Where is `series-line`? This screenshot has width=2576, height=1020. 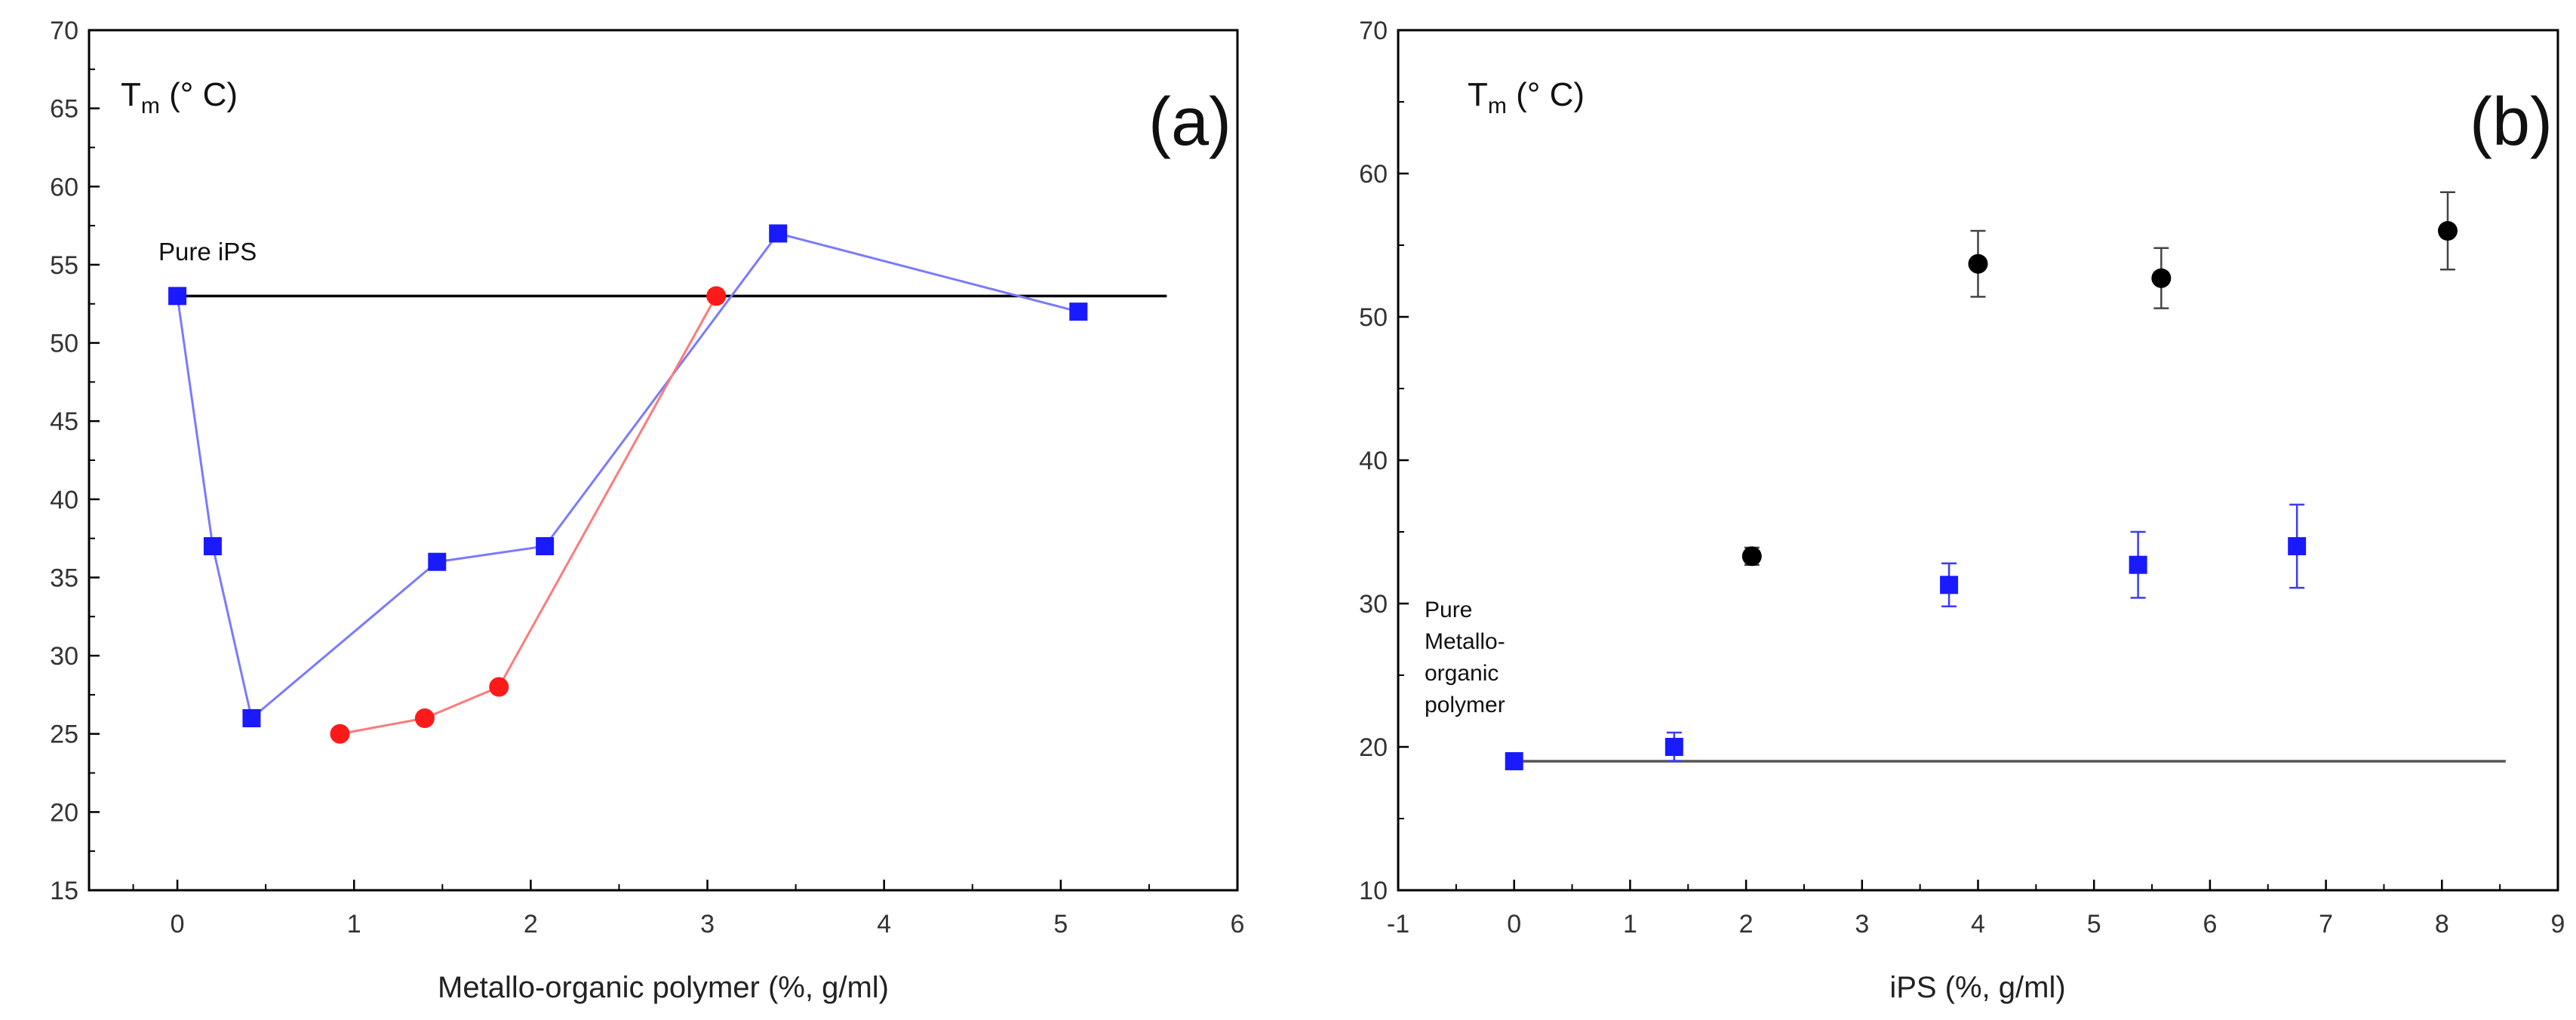 series-line is located at coordinates (529, 515).